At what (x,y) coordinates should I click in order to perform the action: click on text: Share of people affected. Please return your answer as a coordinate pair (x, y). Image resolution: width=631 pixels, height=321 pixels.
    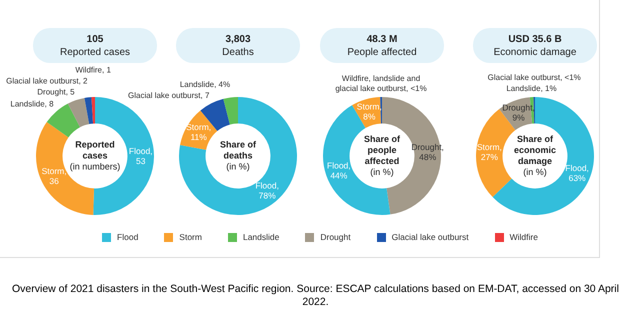
    Looking at the image, I should click on (383, 150).